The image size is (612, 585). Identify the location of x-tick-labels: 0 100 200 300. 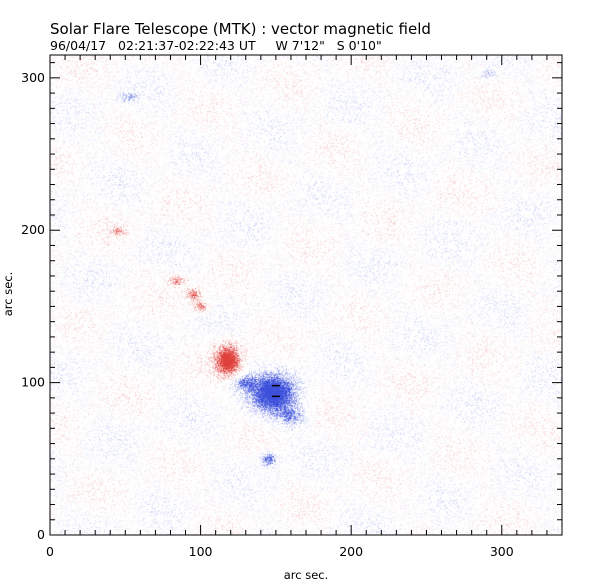
(280, 551).